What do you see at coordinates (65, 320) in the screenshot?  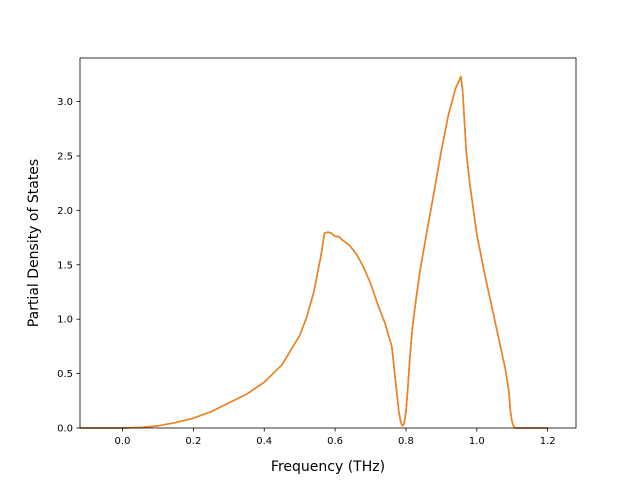 I see `y-tick-label: 1.0` at bounding box center [65, 320].